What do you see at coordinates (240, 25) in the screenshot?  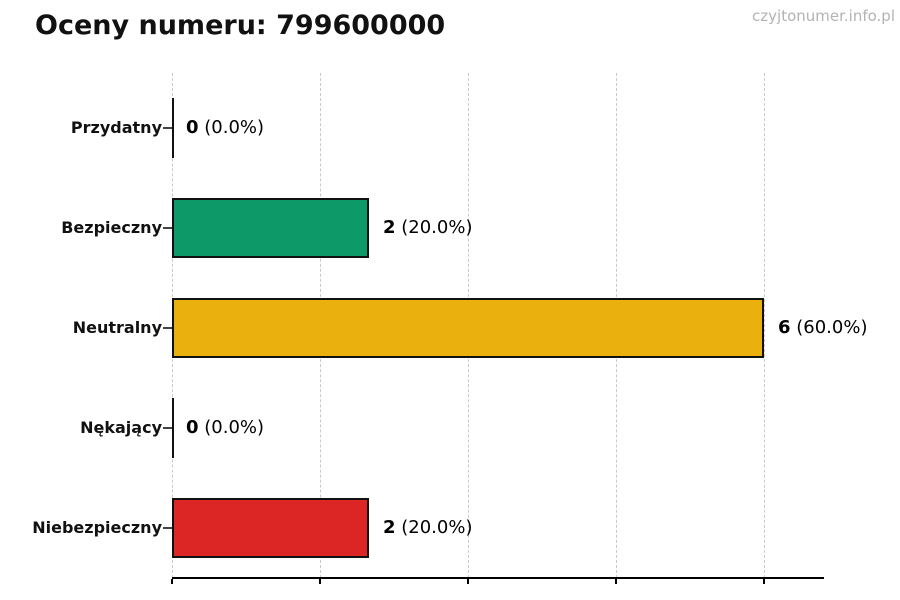 I see `chart-title: Oceny numeru: 799600000` at bounding box center [240, 25].